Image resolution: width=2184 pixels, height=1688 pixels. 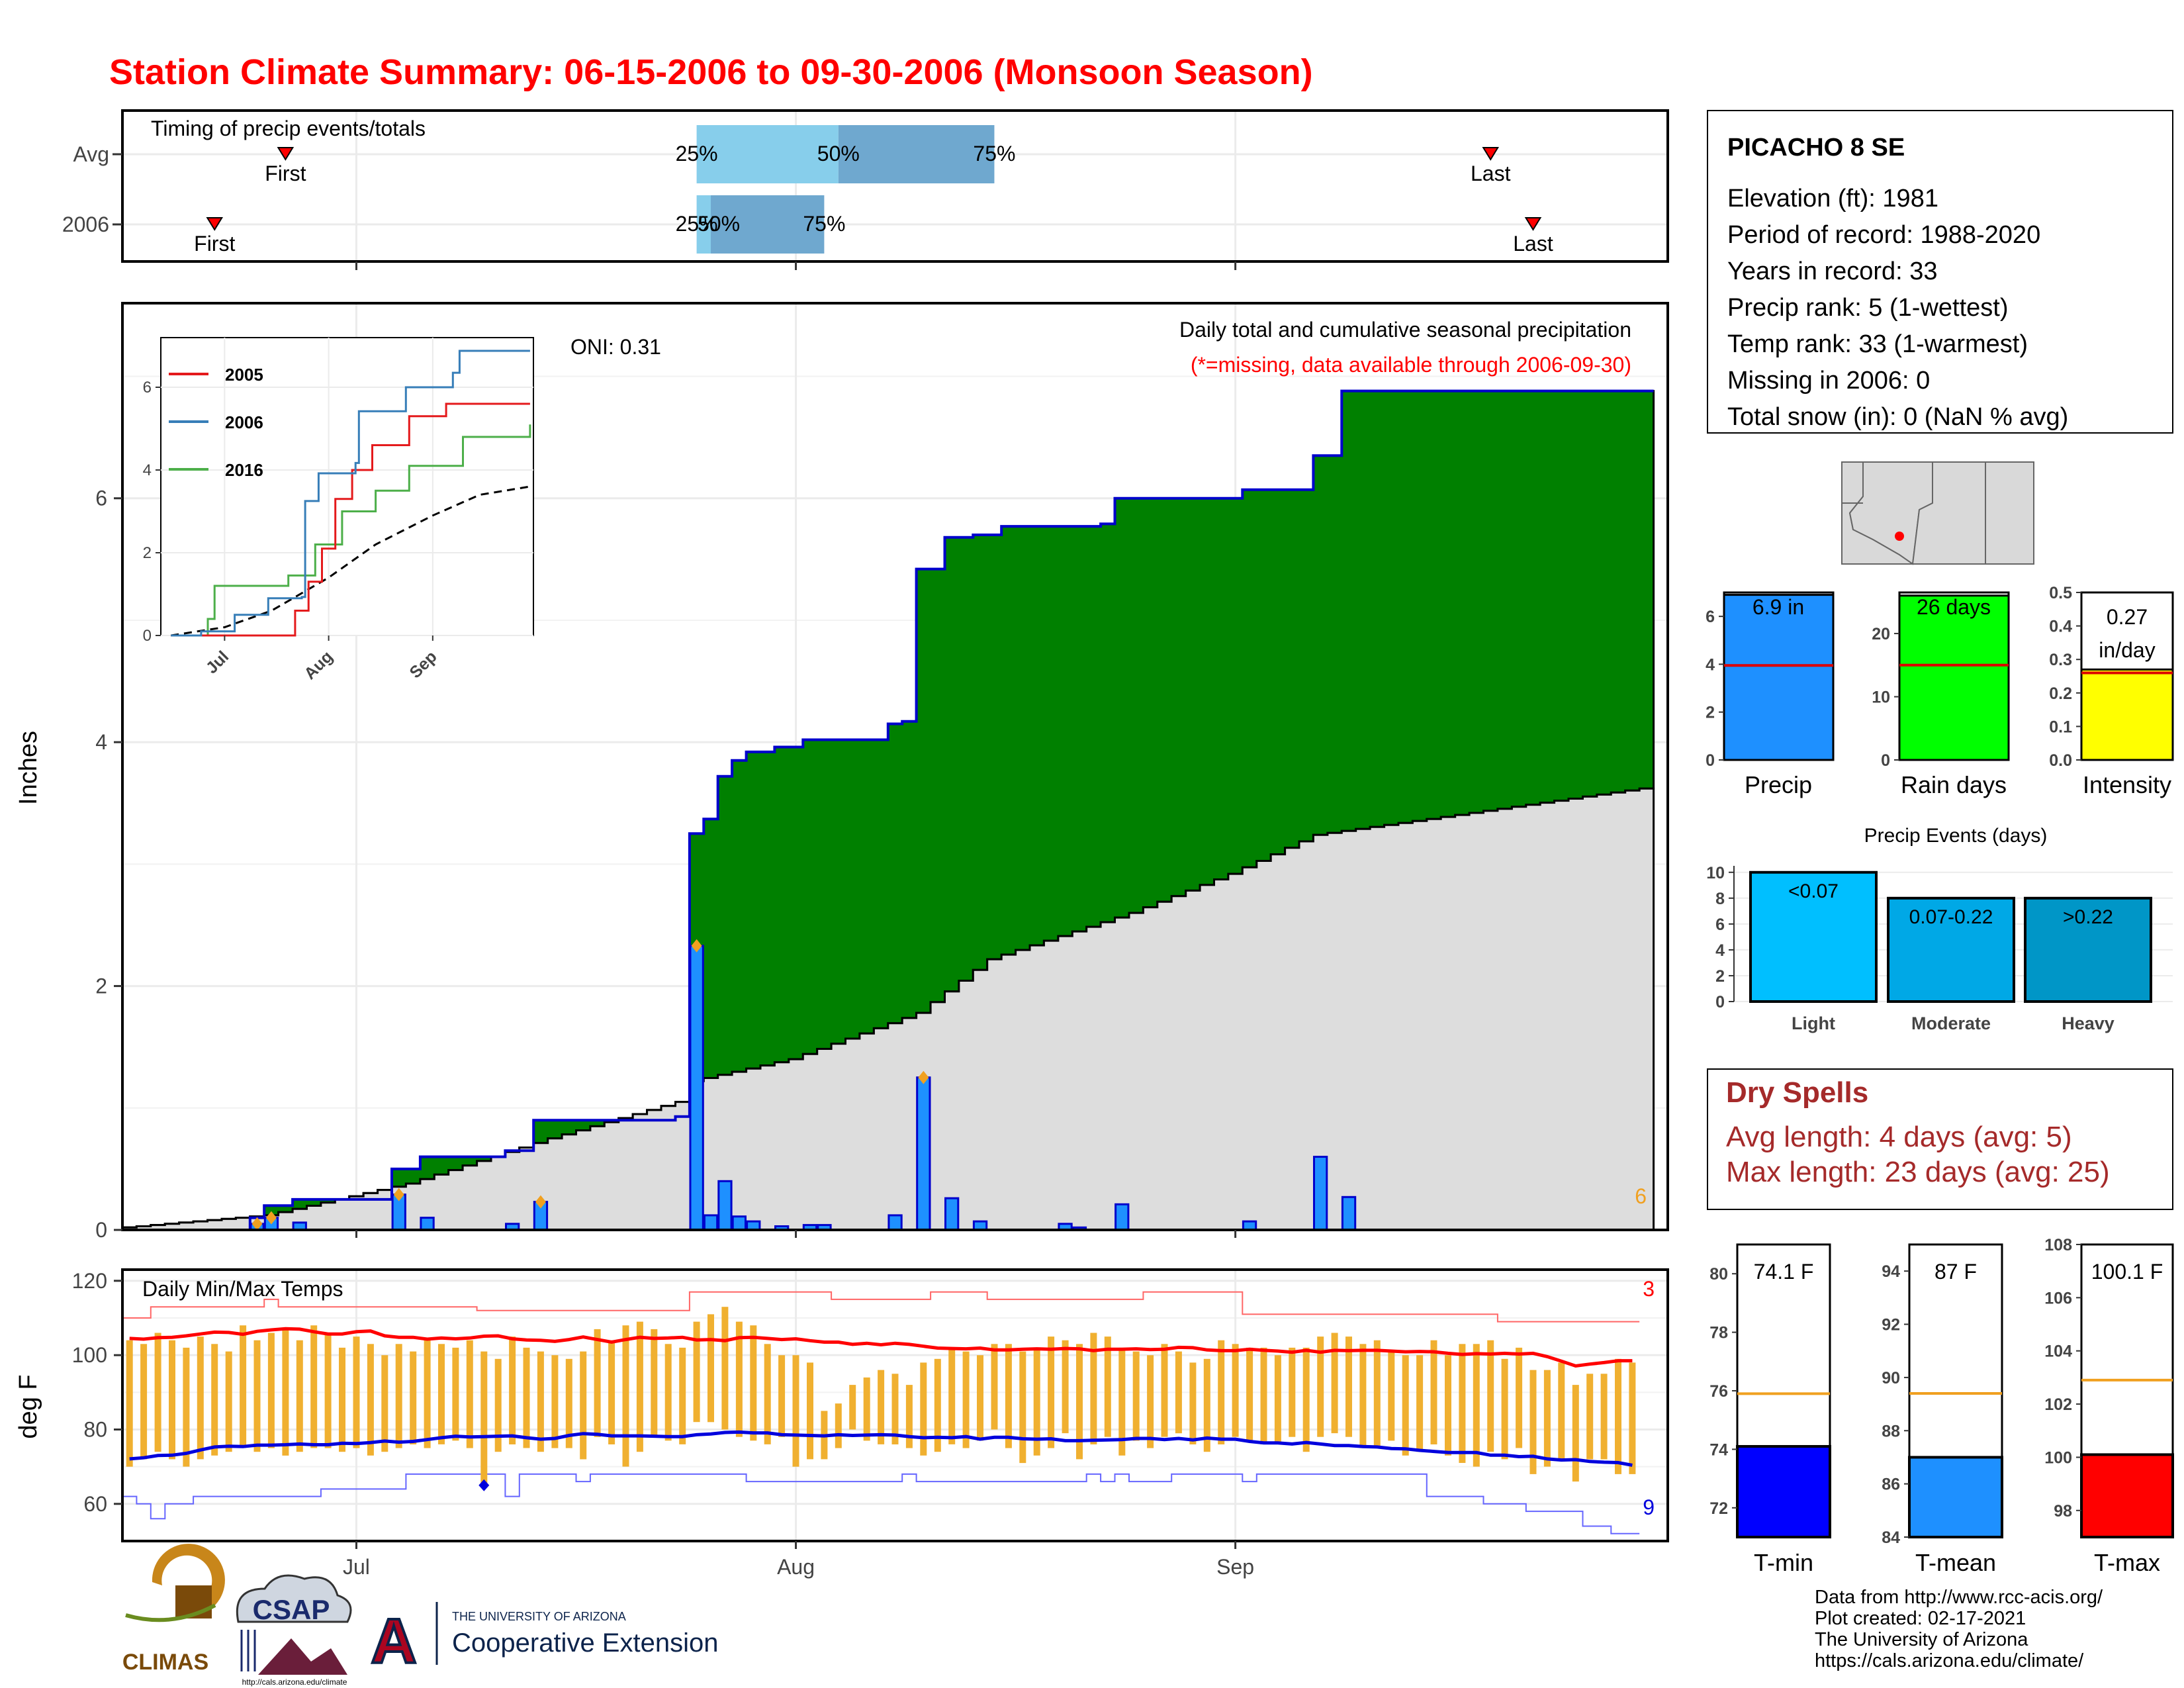 I want to click on tsum-ytick-label-1-5: 94, so click(x=1891, y=1271).